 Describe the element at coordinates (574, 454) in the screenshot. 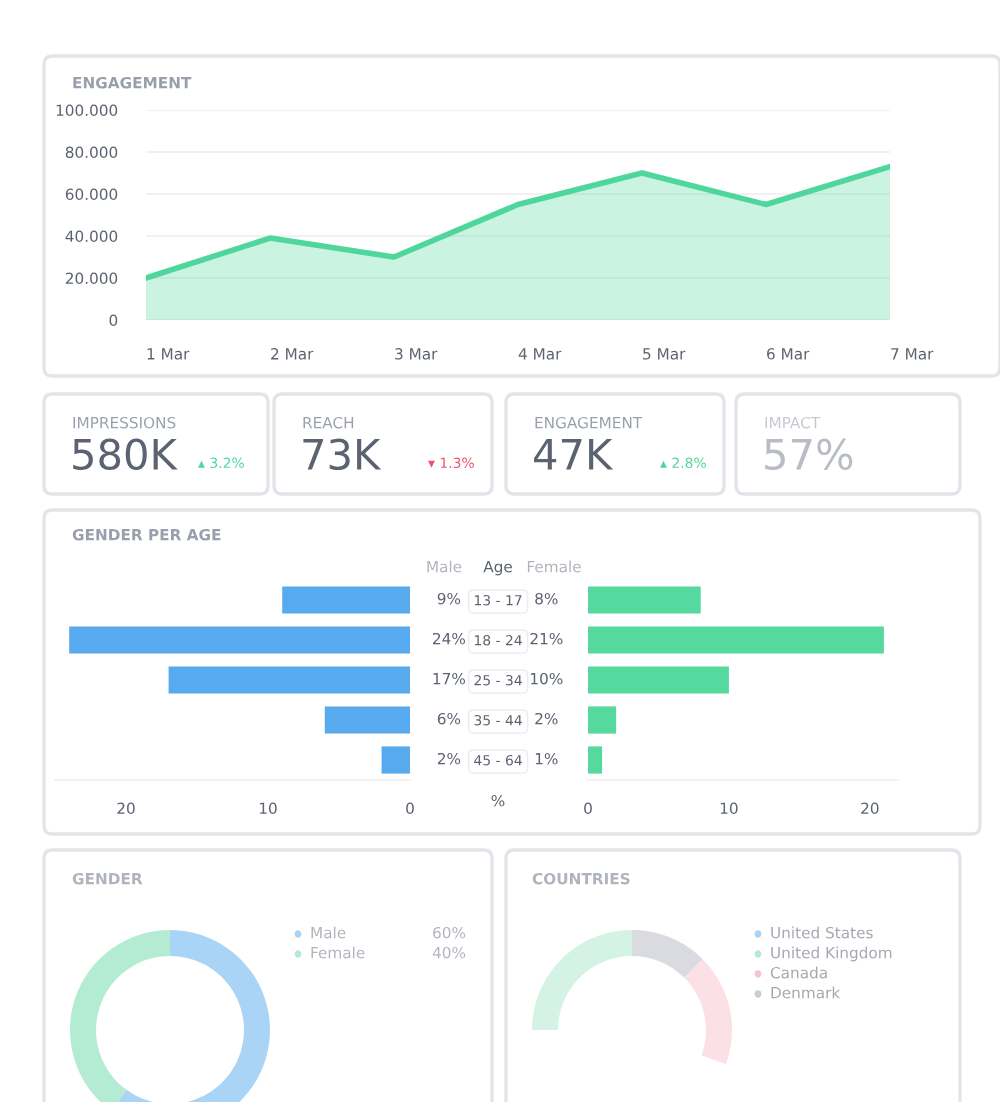

I see `text: 47K` at that location.